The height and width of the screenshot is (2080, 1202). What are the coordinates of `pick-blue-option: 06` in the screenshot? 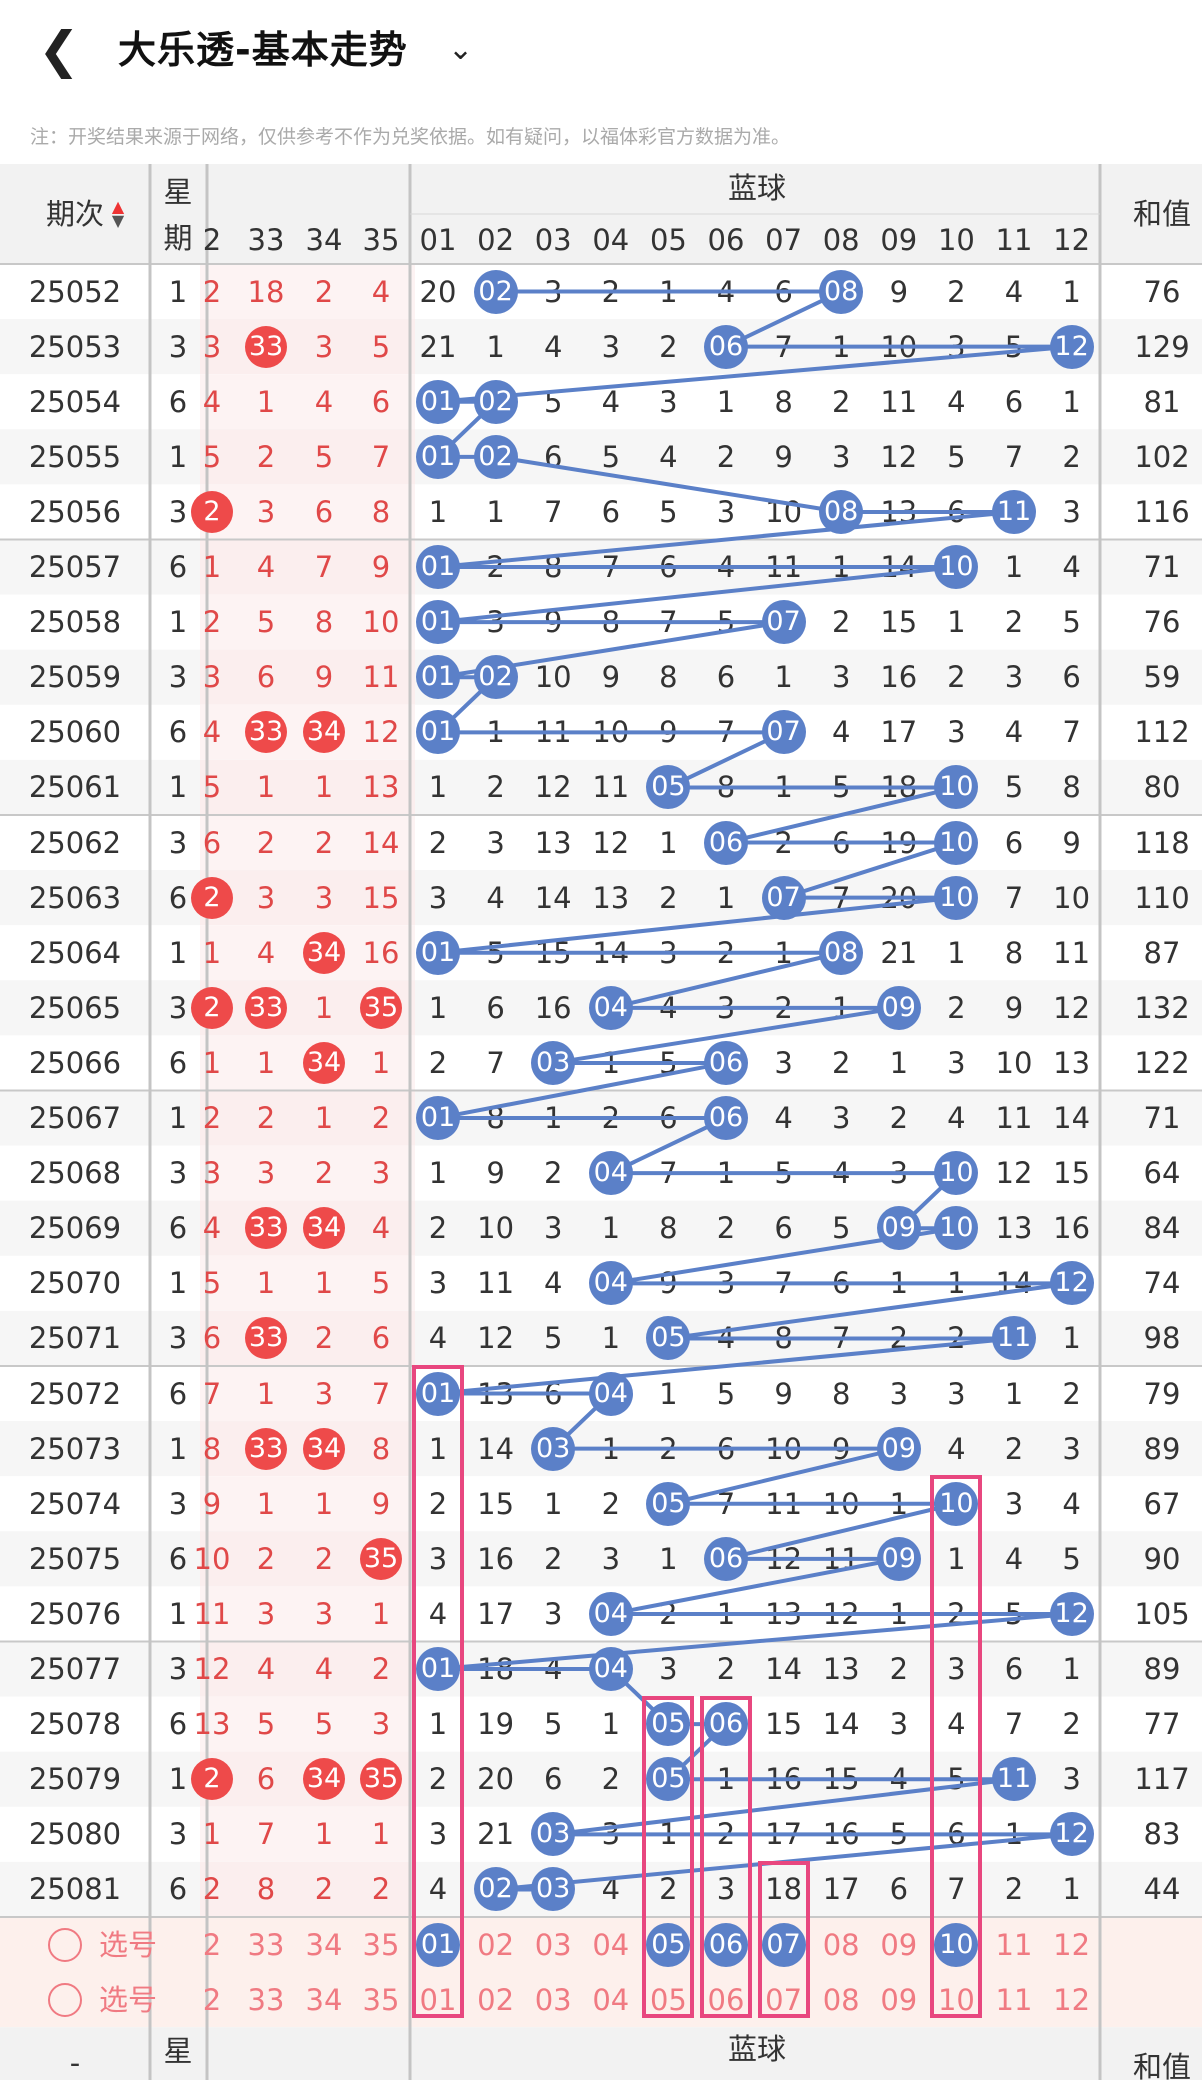 It's located at (726, 1999).